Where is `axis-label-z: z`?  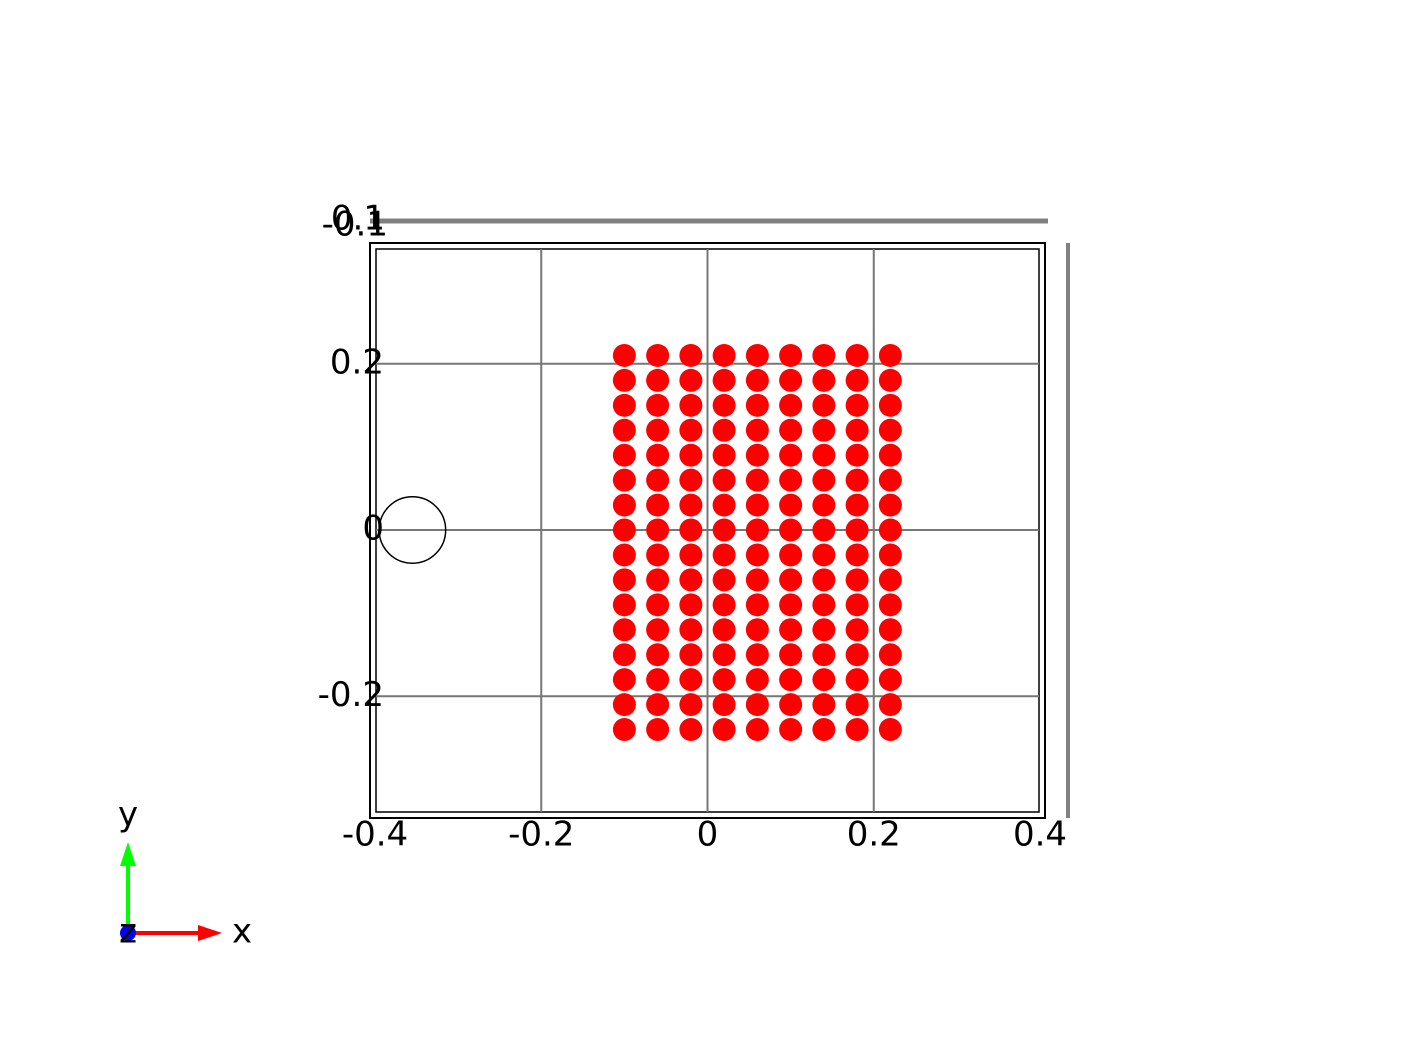 axis-label-z: z is located at coordinates (128, 932).